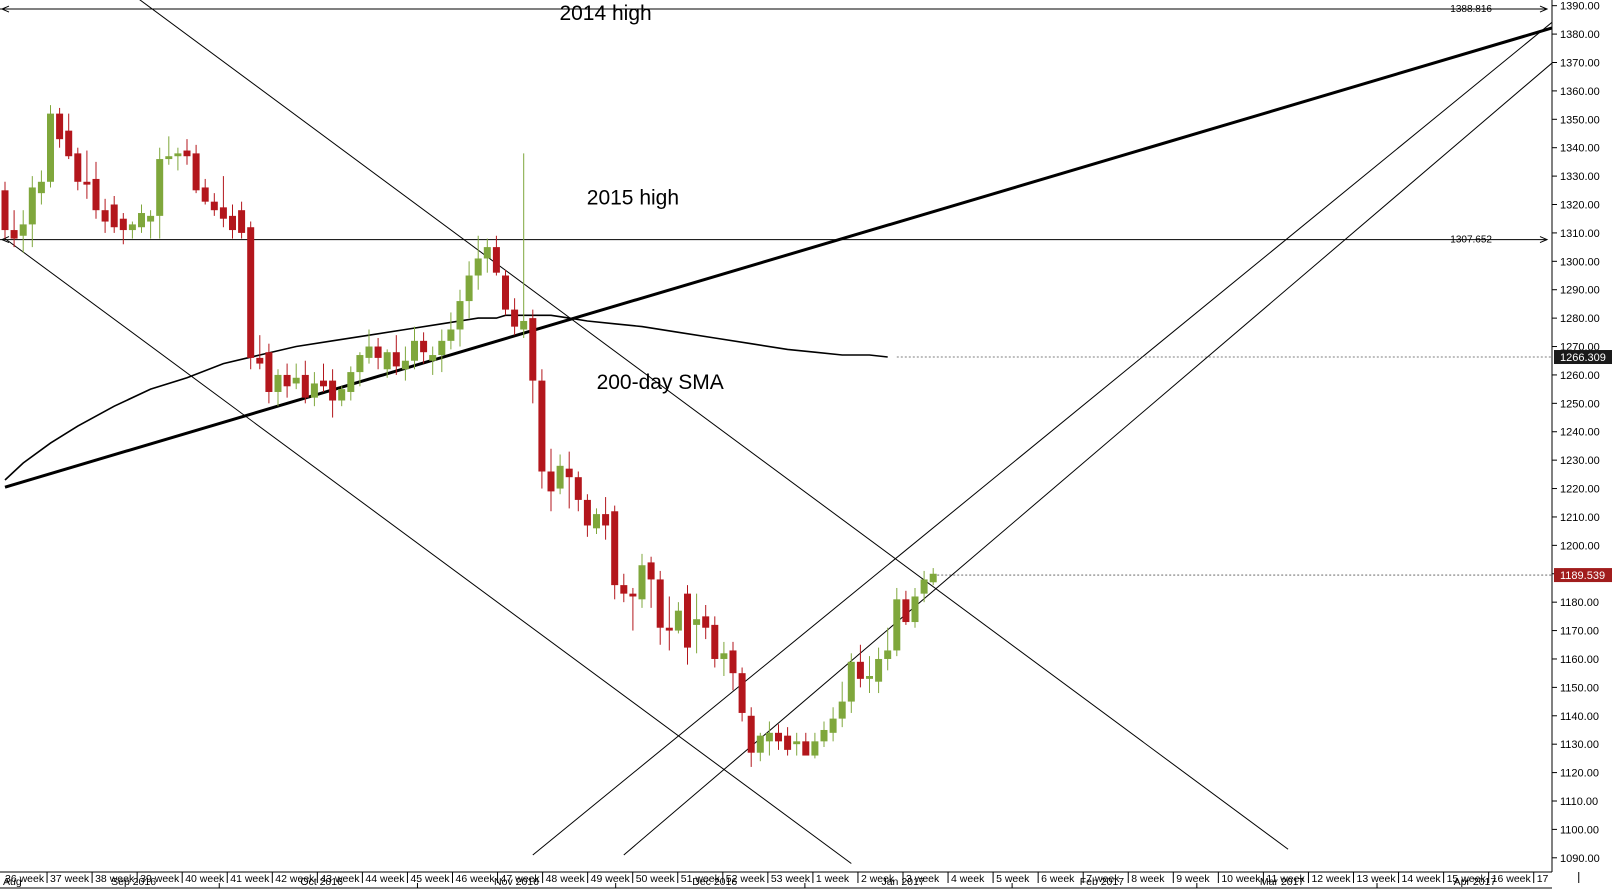  I want to click on y-tick-label: 1160.00, so click(1579, 660).